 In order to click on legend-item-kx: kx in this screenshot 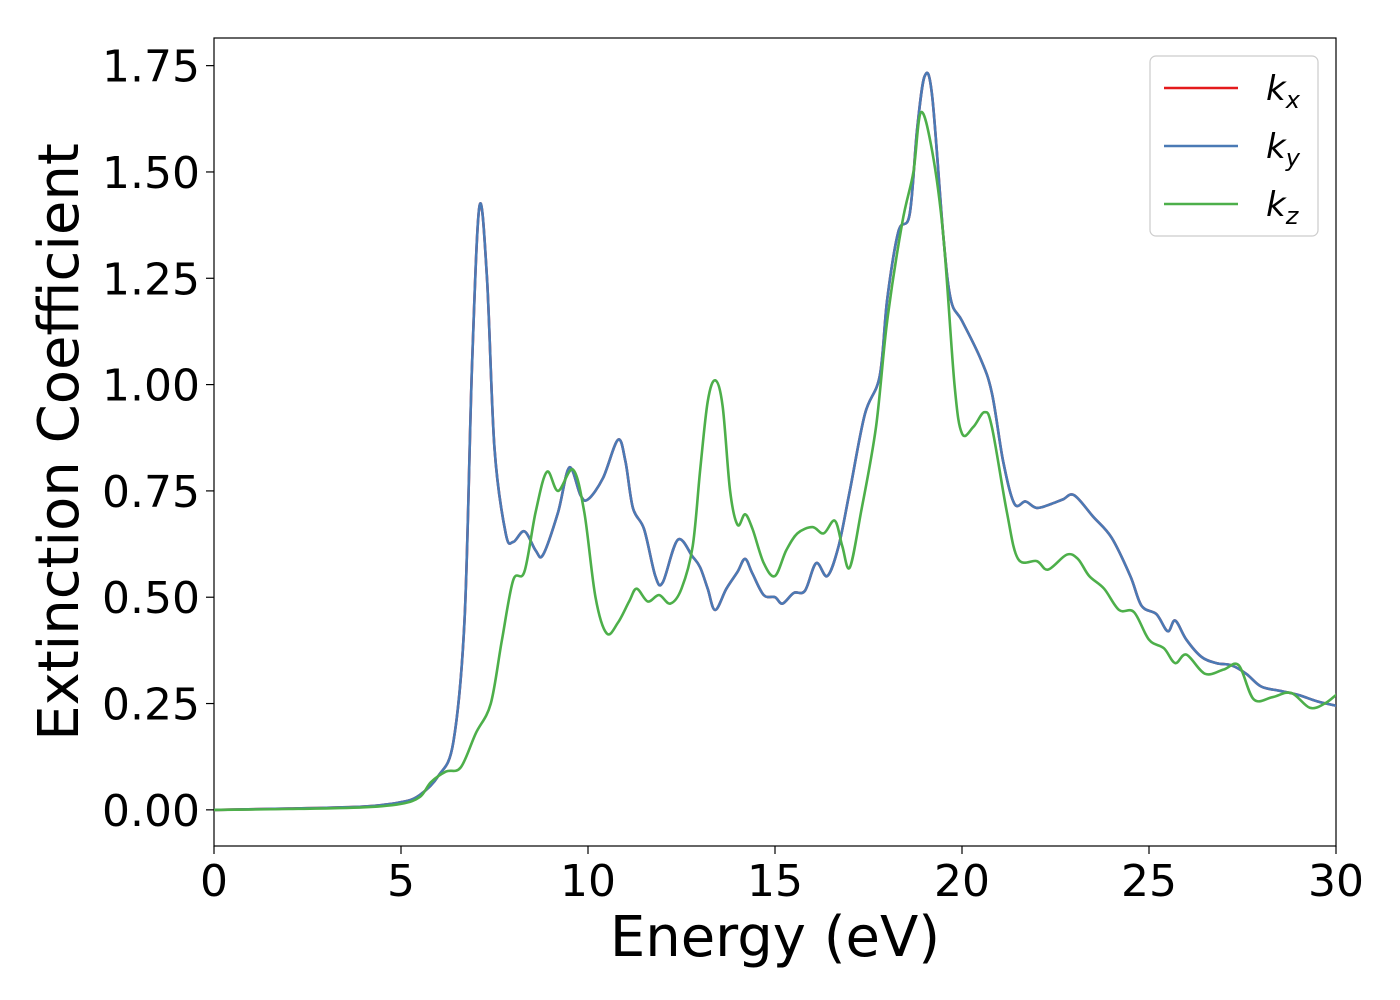, I will do `click(1232, 91)`.